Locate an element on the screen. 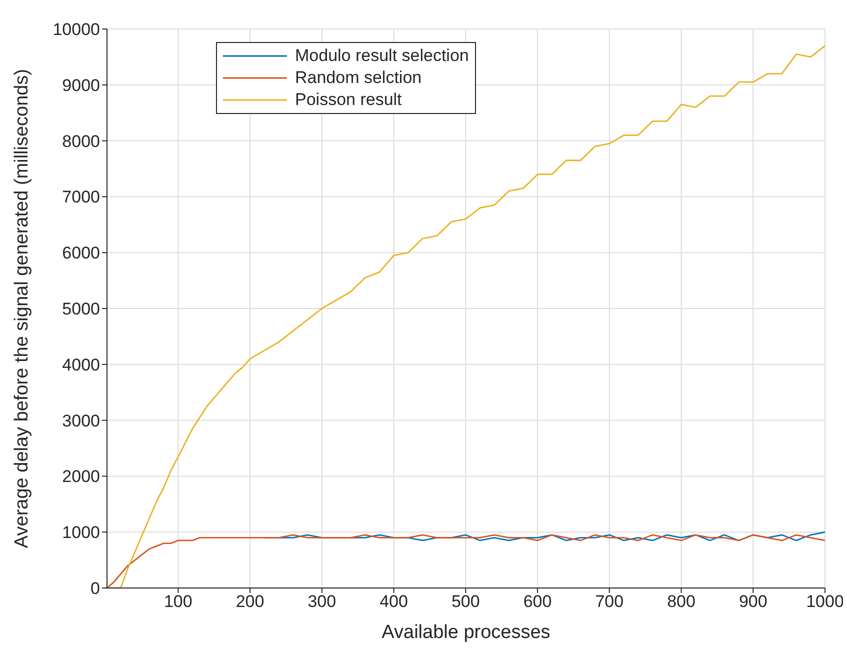  legend-label: Poisson result is located at coordinates (348, 100).